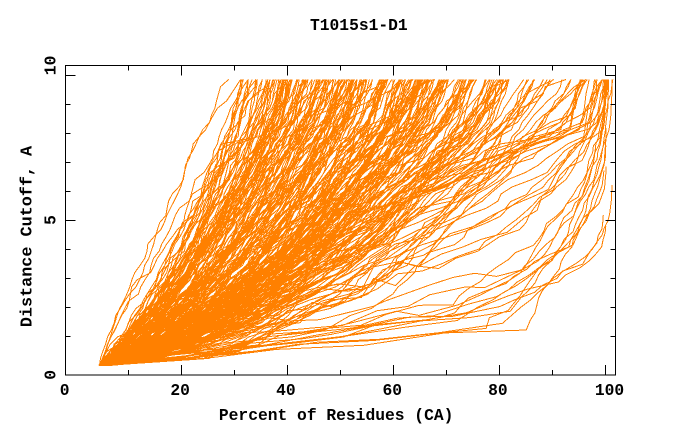 The width and height of the screenshot is (680, 440). Describe the element at coordinates (359, 25) in the screenshot. I see `svg-text: T1015s1-D1` at that location.